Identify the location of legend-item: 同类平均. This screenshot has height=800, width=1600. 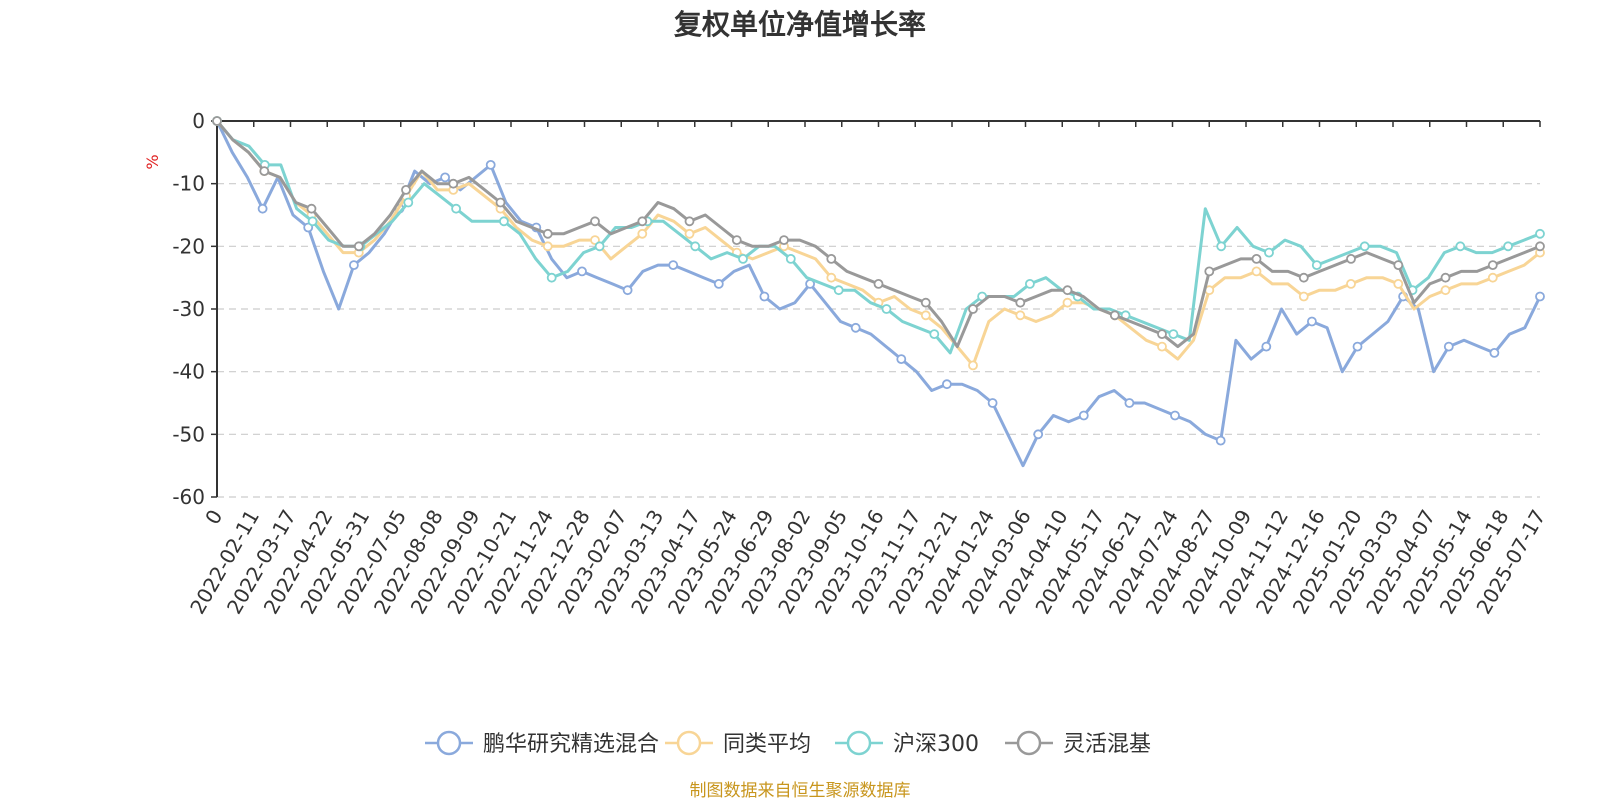
(738, 743).